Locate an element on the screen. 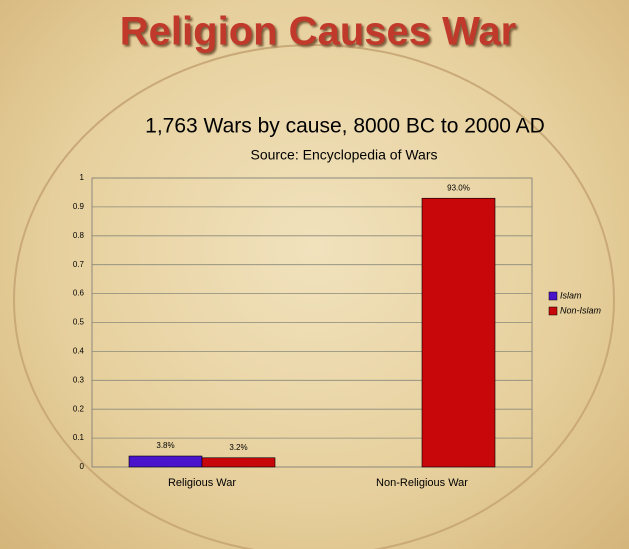 The height and width of the screenshot is (549, 629). y-tick-label: 0.1 is located at coordinates (79, 437).